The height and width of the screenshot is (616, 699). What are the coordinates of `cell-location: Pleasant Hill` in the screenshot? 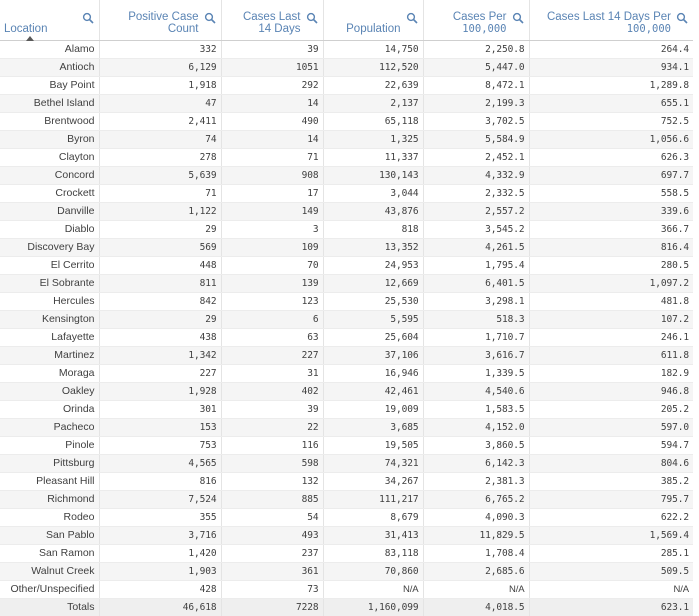 It's located at (49, 482).